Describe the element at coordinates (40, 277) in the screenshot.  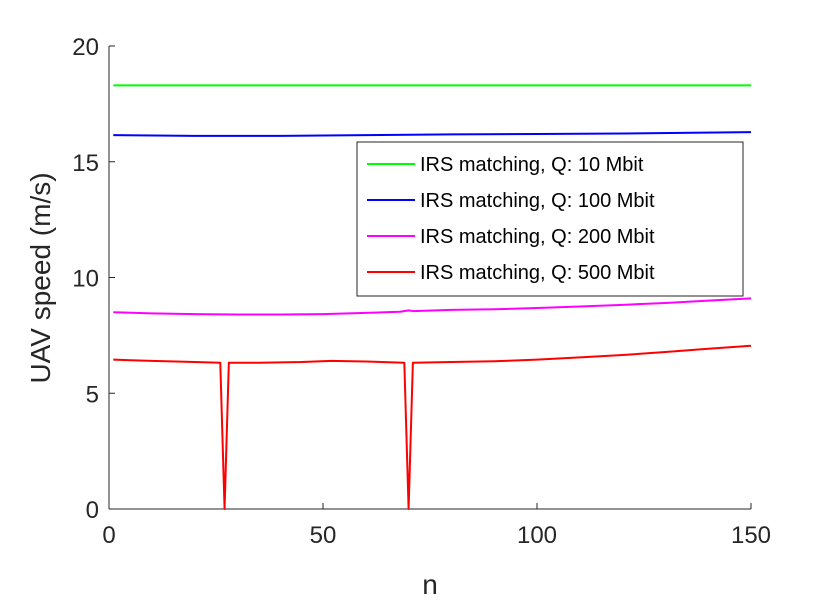
I see `y-axis-title: UAV speed (m/s)` at that location.